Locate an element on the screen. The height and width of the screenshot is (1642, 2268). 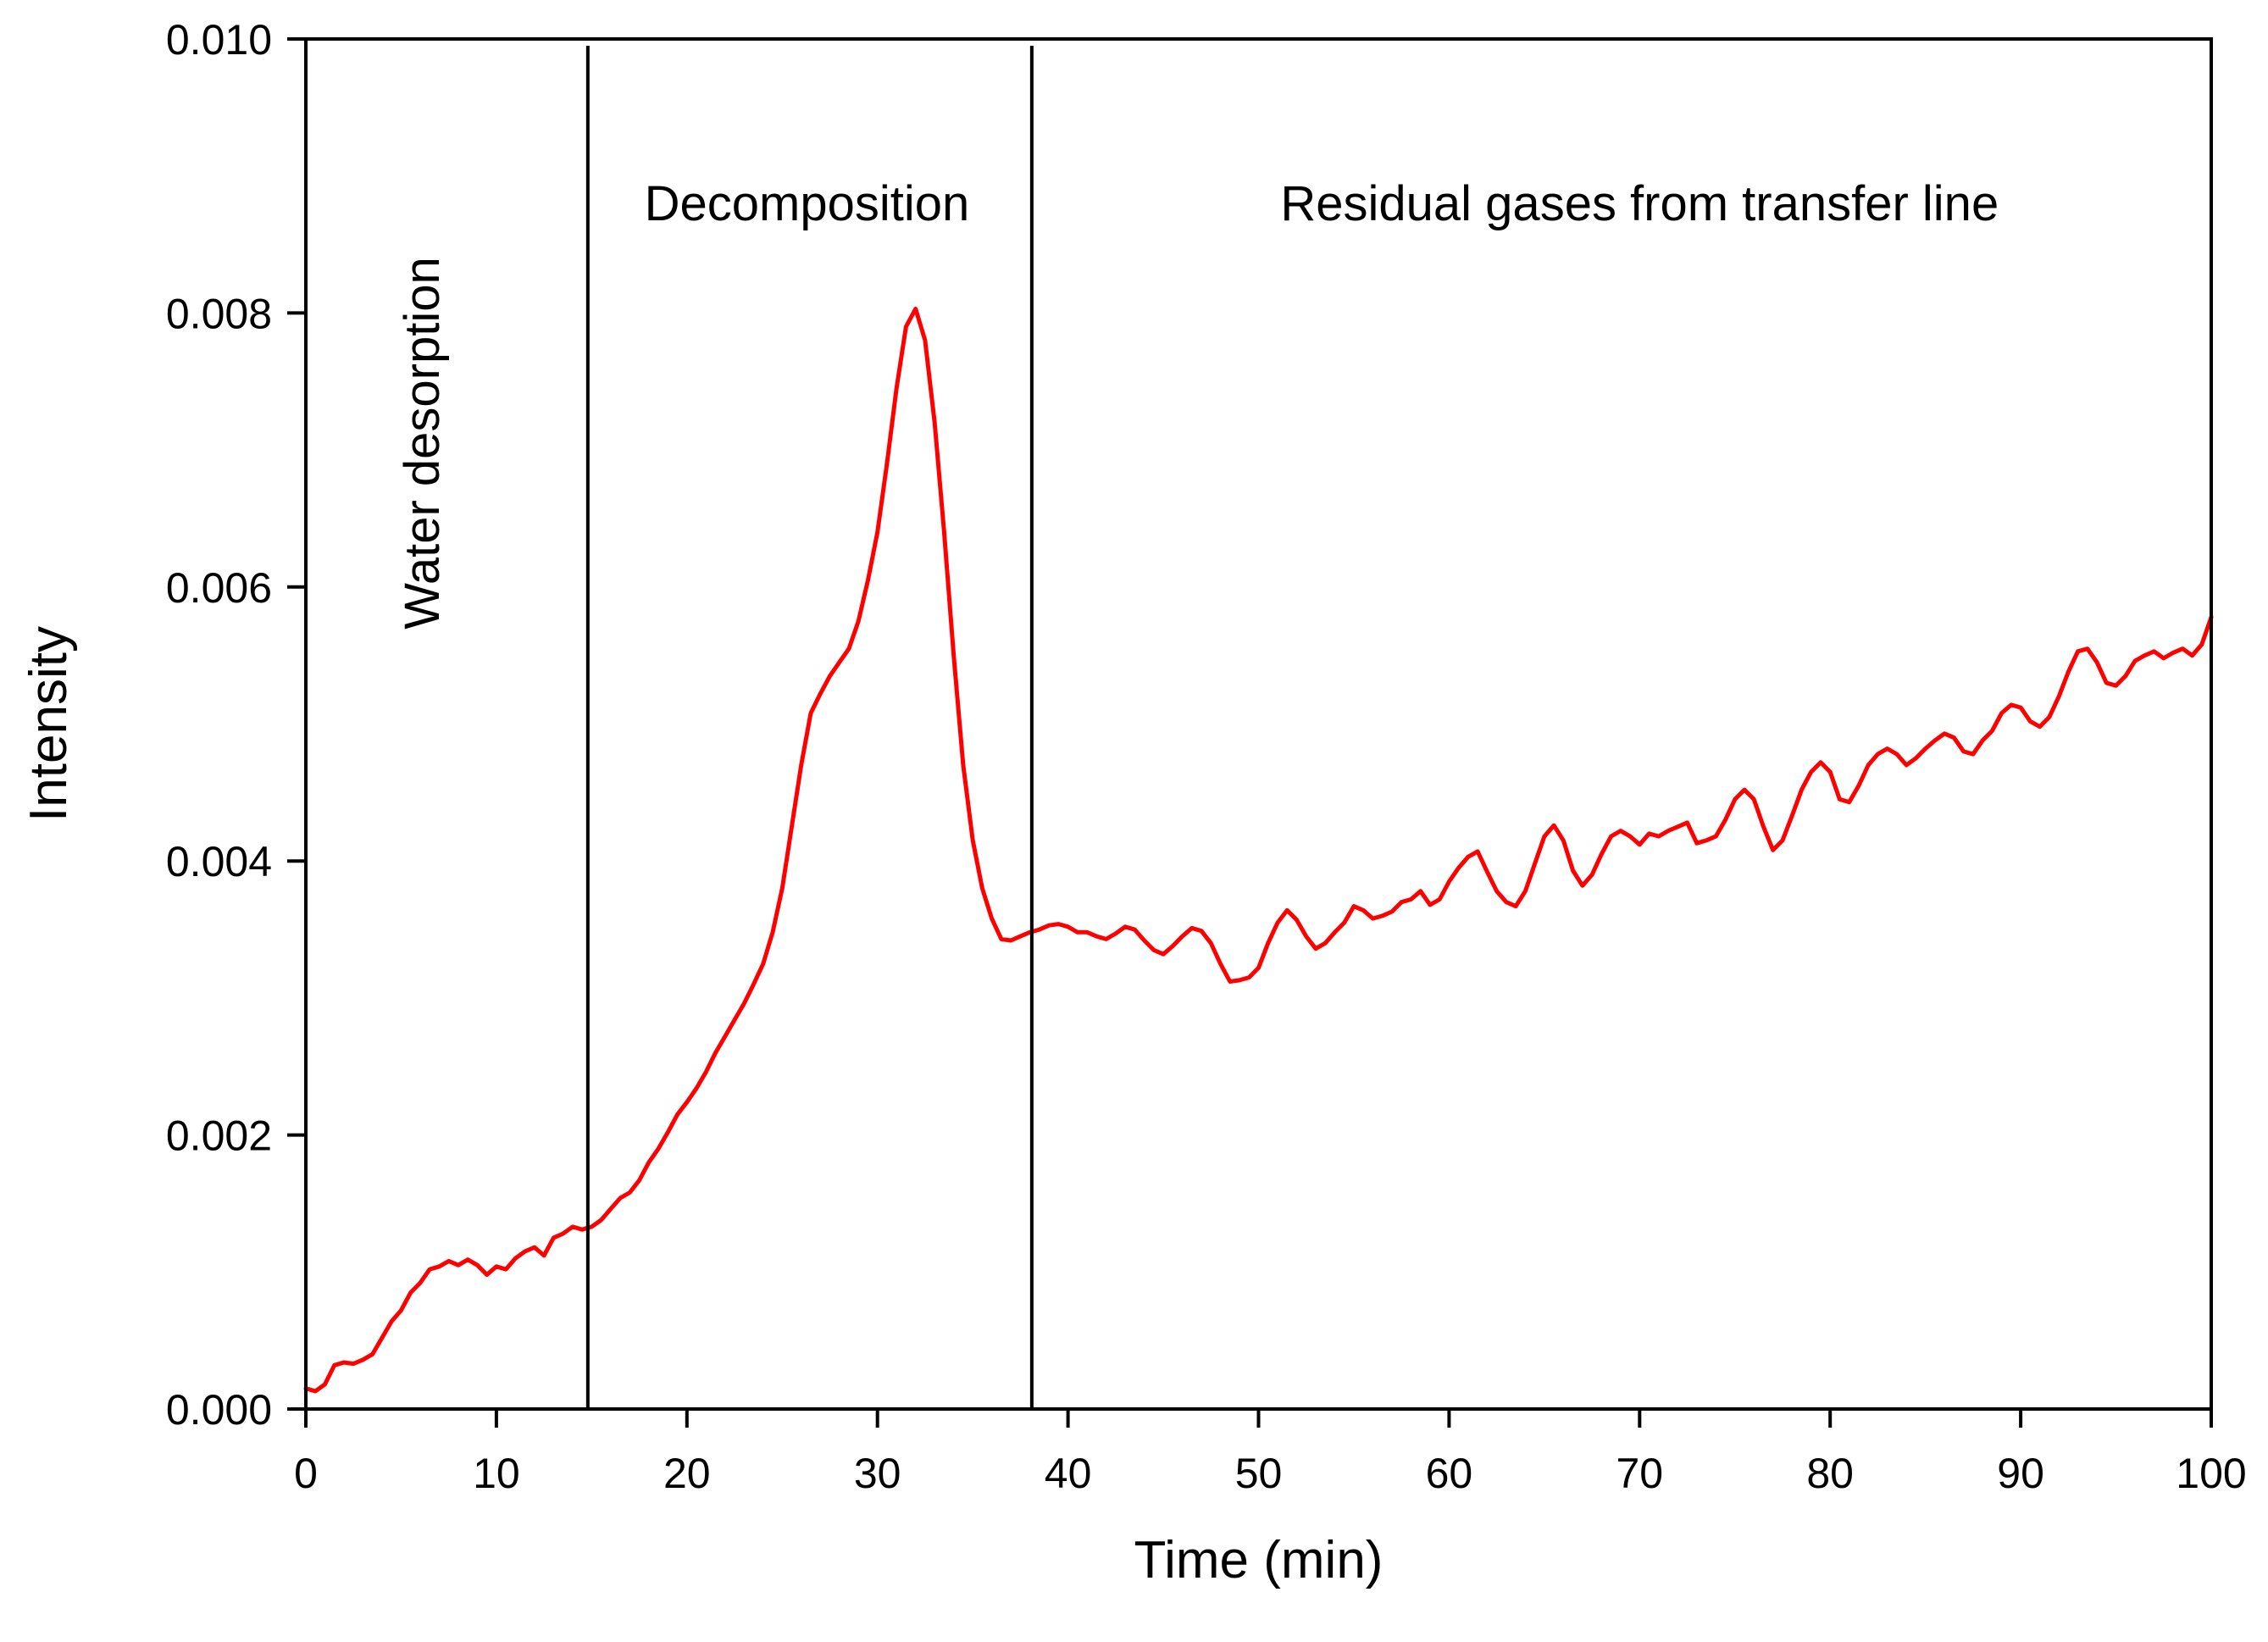
x-tick-label: 80 is located at coordinates (1830, 1473).